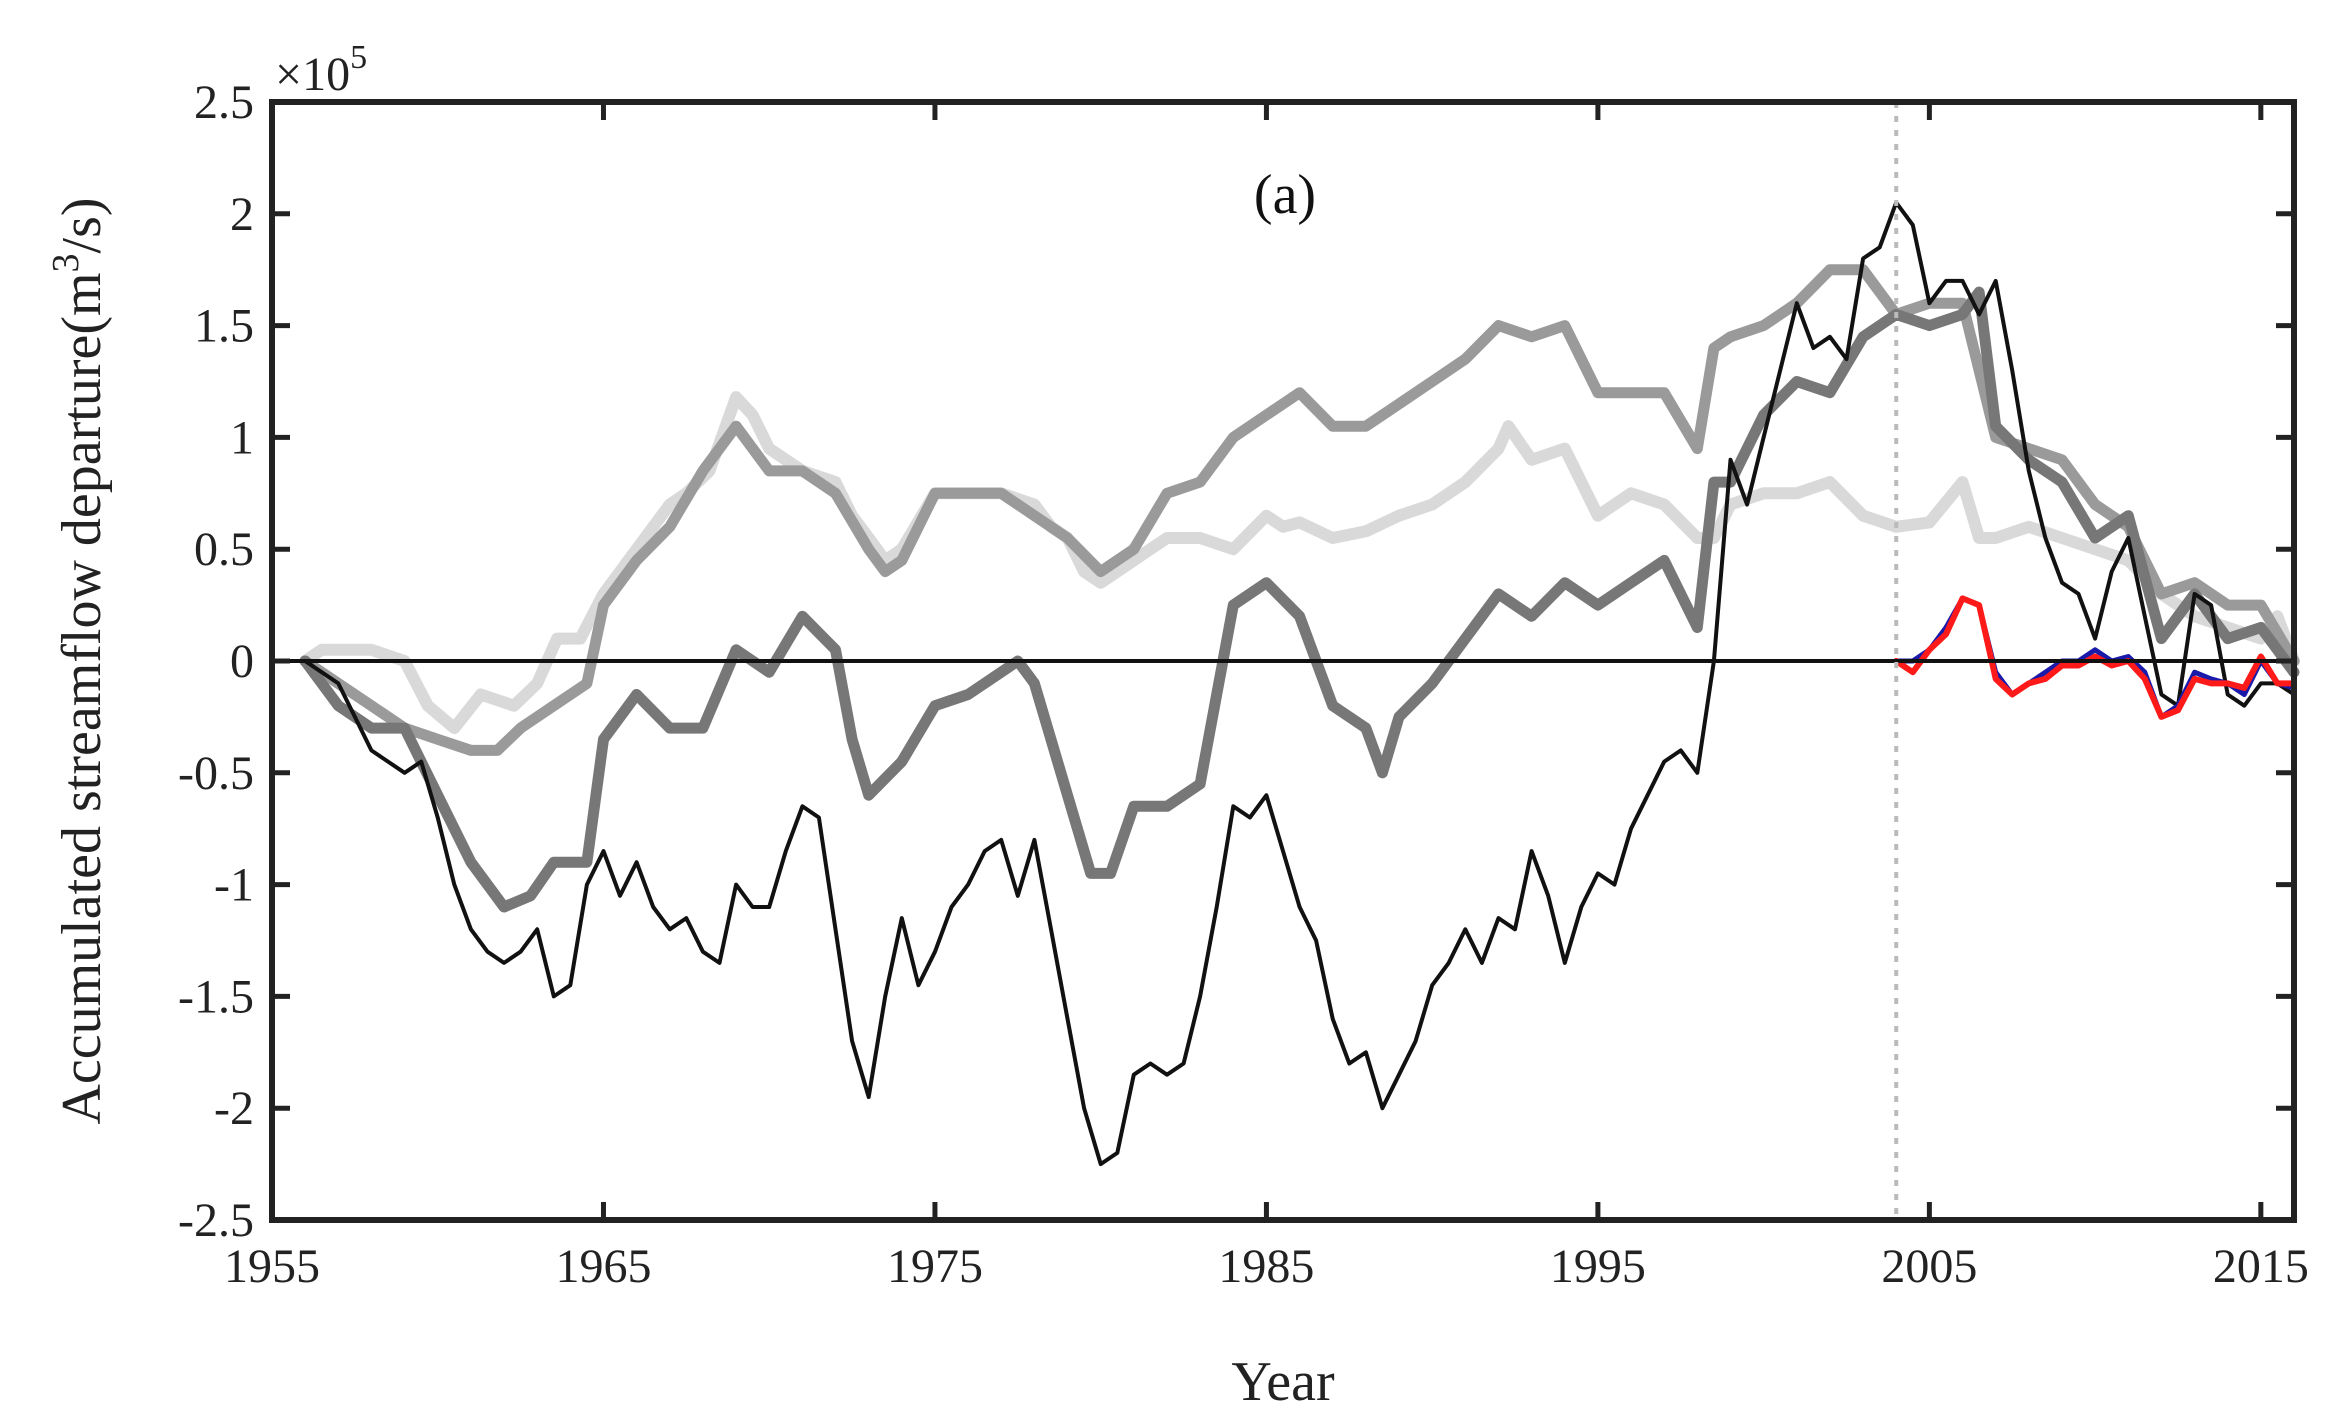  I want to click on x-axis-title: Year, so click(1283, 1382).